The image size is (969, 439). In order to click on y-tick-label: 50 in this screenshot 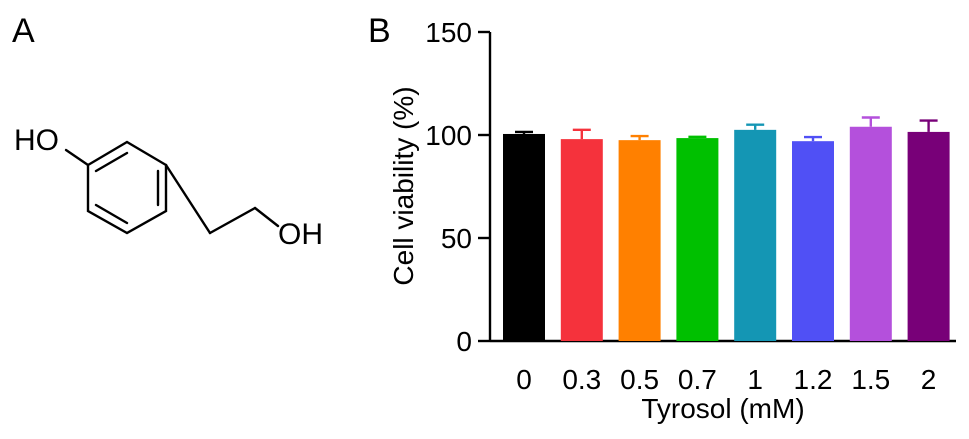, I will do `click(456, 238)`.